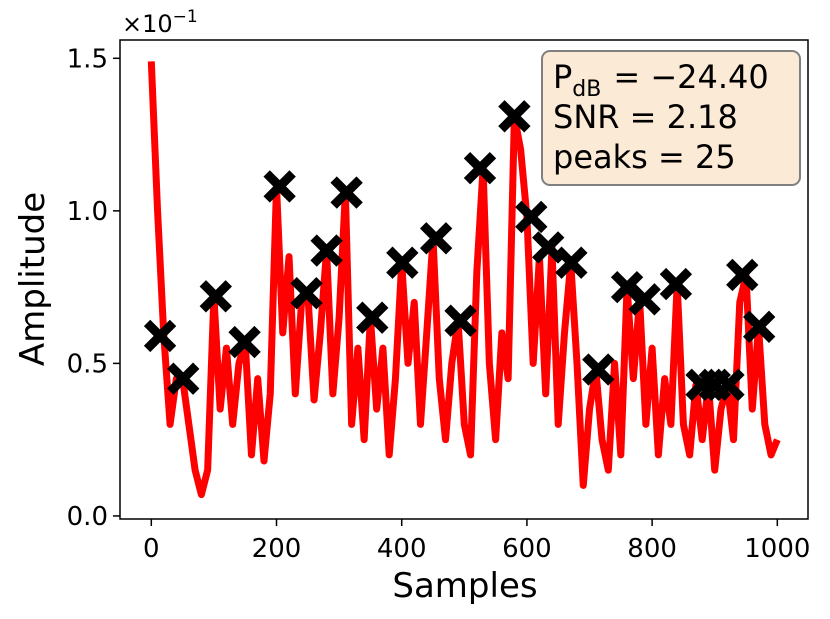  What do you see at coordinates (277, 549) in the screenshot?
I see `x-tick-label: 200` at bounding box center [277, 549].